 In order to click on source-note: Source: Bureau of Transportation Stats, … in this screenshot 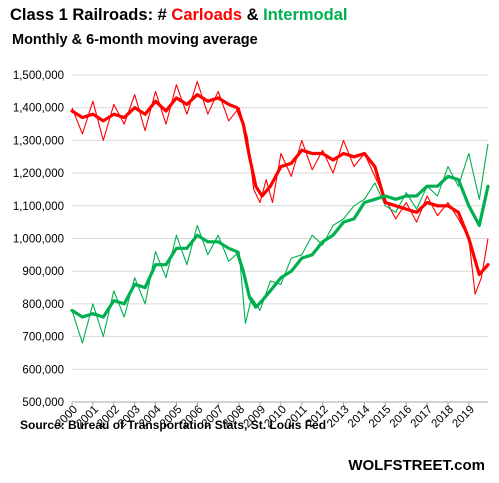, I will do `click(173, 425)`.